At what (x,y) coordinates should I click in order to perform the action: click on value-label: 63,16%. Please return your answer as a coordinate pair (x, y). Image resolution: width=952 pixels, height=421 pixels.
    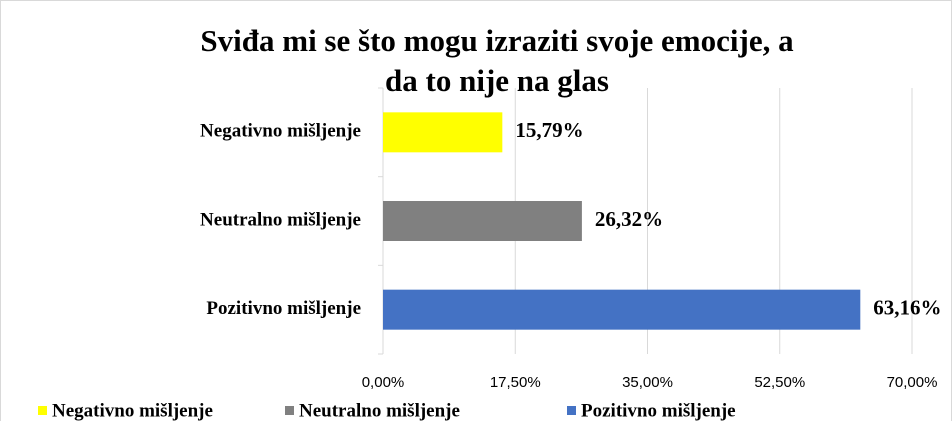
    Looking at the image, I should click on (907, 307).